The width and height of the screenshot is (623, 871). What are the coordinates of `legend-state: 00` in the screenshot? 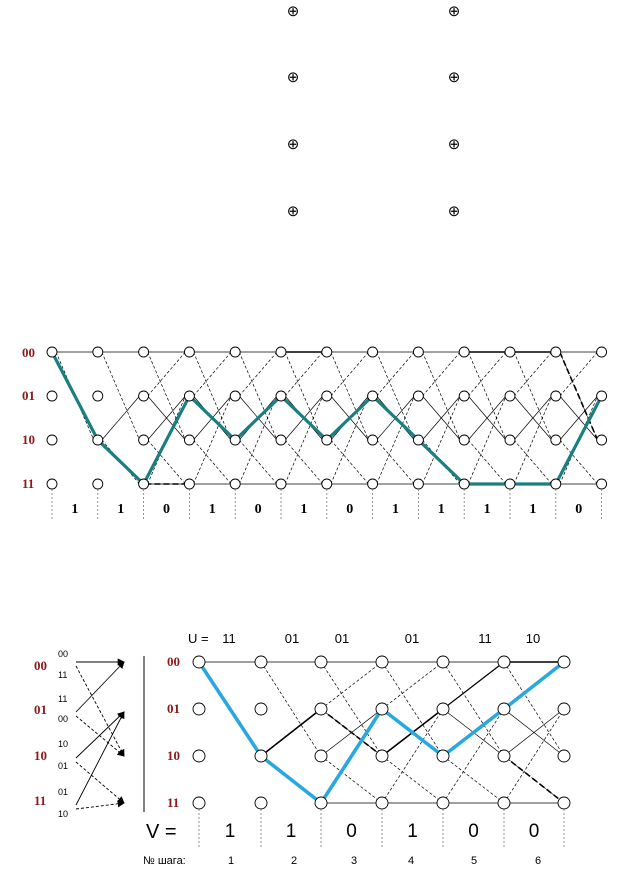 It's located at (40, 665).